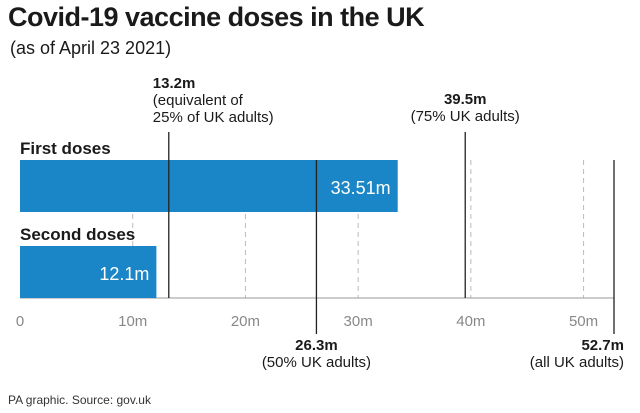 This screenshot has width=640, height=413. I want to click on category-label: Second doses, so click(77, 234).